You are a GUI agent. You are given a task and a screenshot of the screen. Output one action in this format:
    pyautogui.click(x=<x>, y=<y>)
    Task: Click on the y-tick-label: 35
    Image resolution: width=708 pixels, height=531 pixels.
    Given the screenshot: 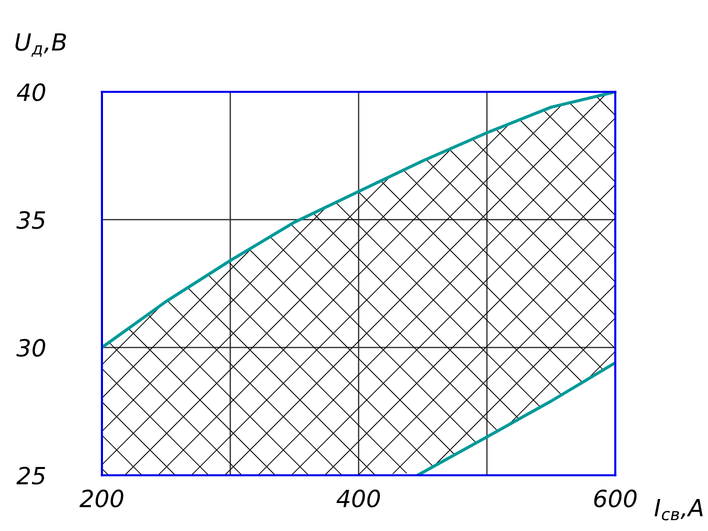 What is the action you would take?
    pyautogui.click(x=31, y=220)
    